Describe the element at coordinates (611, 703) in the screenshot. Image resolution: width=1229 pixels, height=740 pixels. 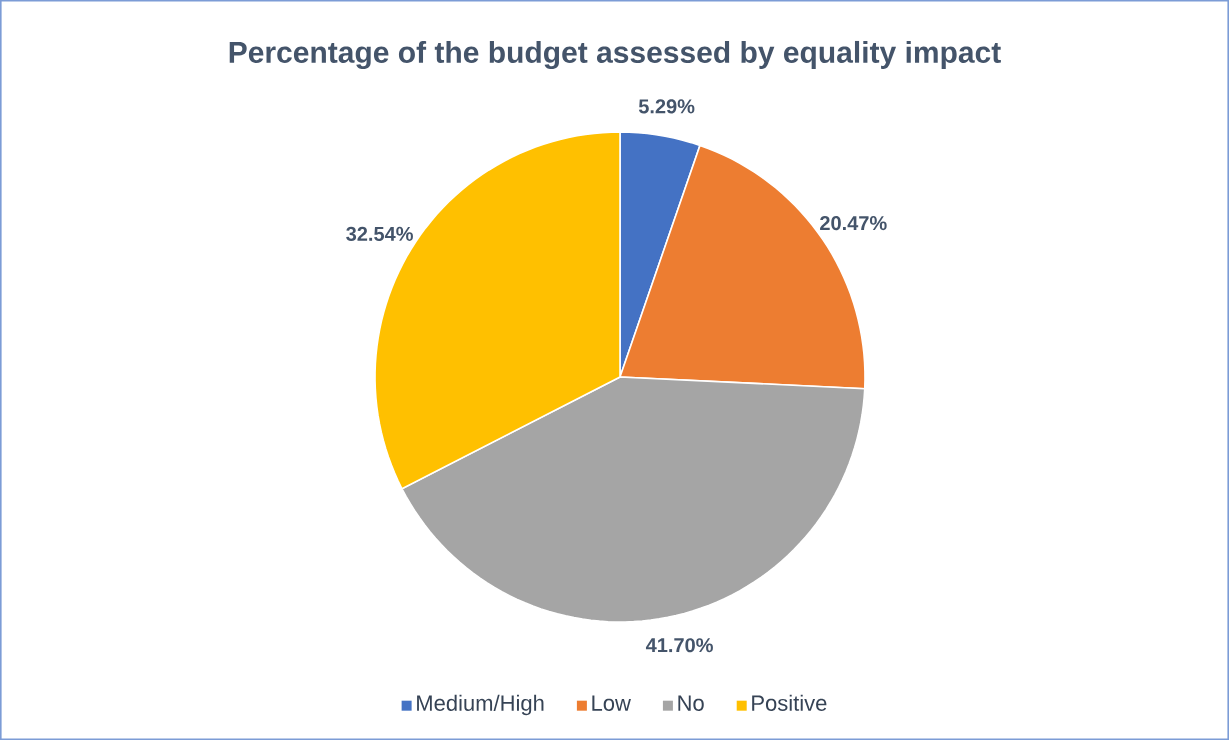
I see `legend-label: Low` at that location.